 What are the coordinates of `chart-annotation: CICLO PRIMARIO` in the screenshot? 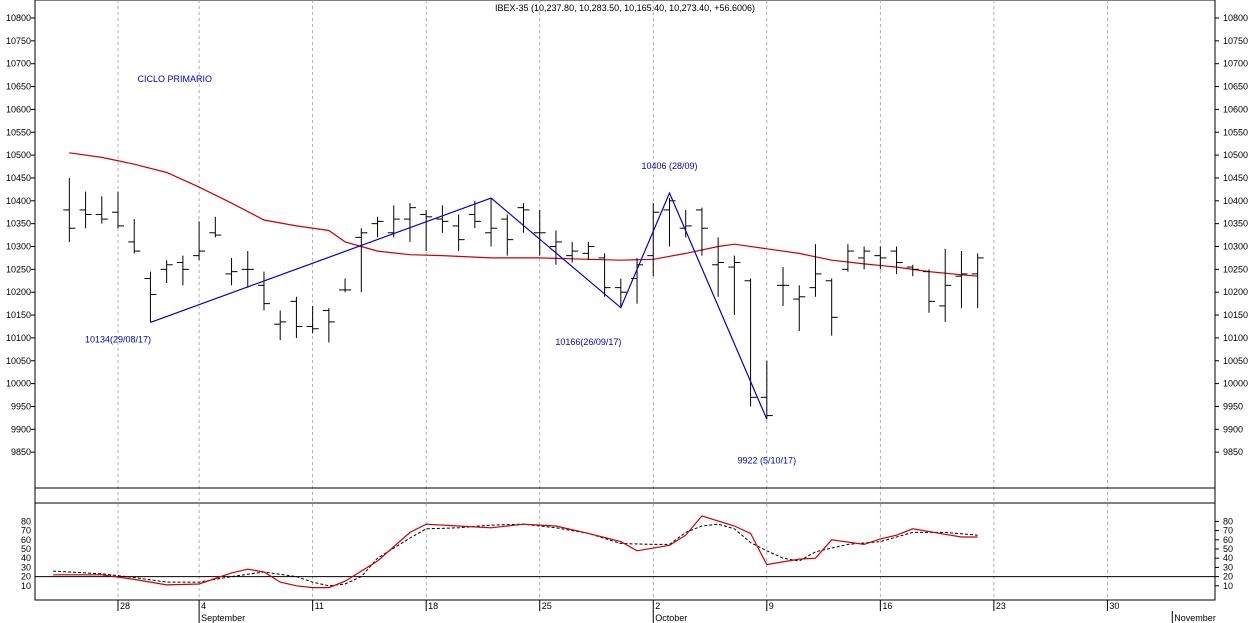 It's located at (175, 79).